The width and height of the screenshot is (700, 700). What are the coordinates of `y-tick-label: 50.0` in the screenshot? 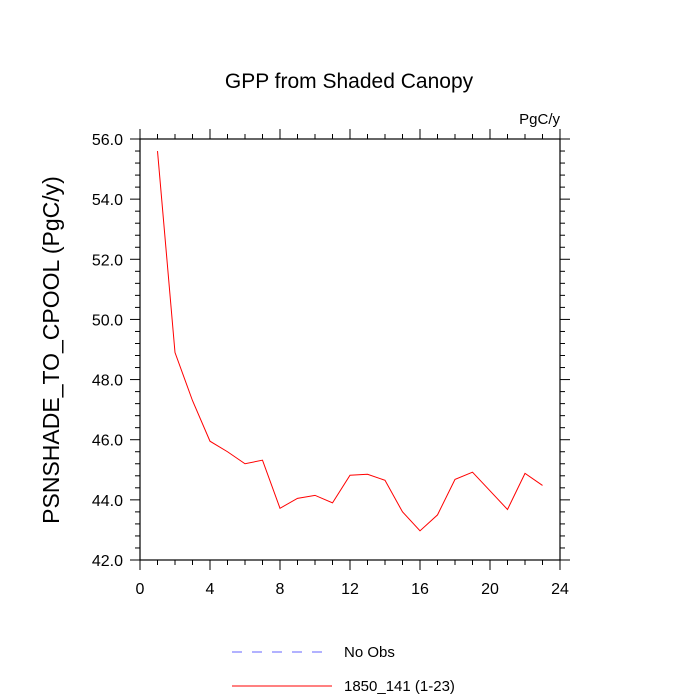 It's located at (107, 320).